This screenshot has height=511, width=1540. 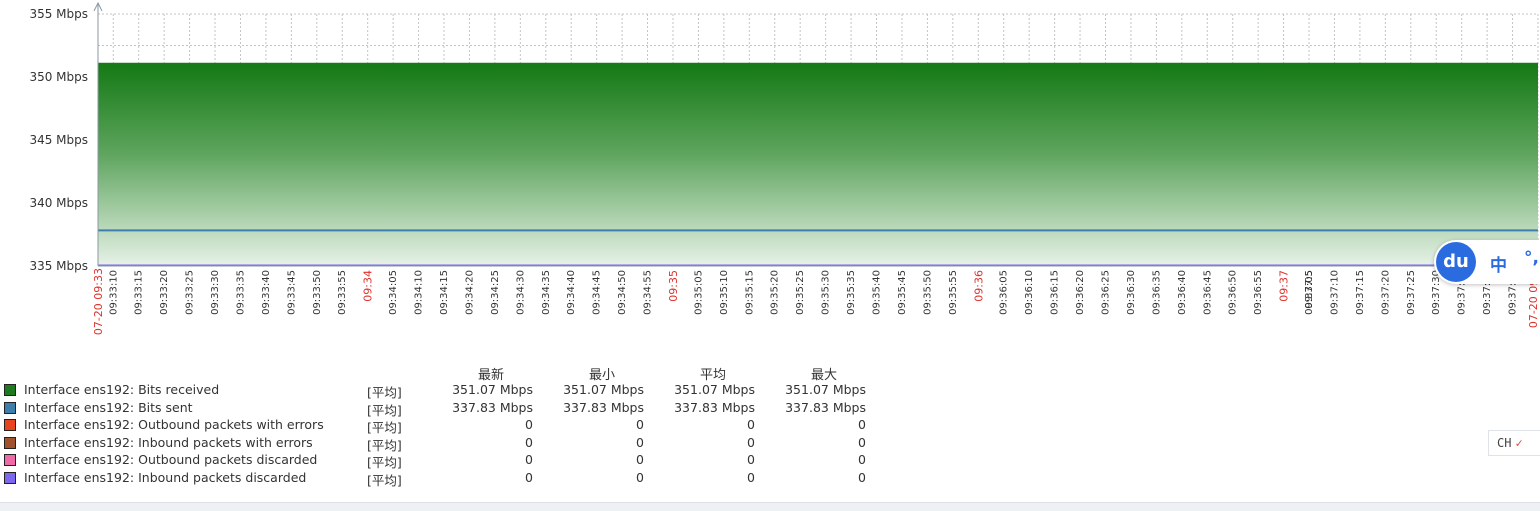 I want to click on x-tick-label: 09:33:50, so click(x=317, y=292).